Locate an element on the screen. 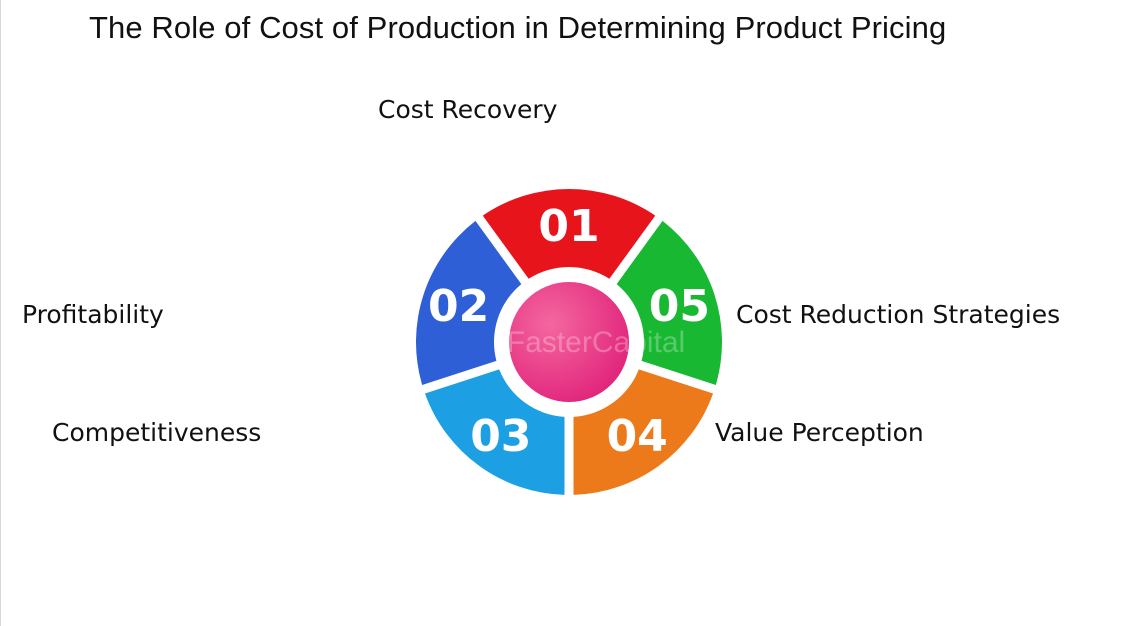  segment-number-01: 01 is located at coordinates (568, 226).